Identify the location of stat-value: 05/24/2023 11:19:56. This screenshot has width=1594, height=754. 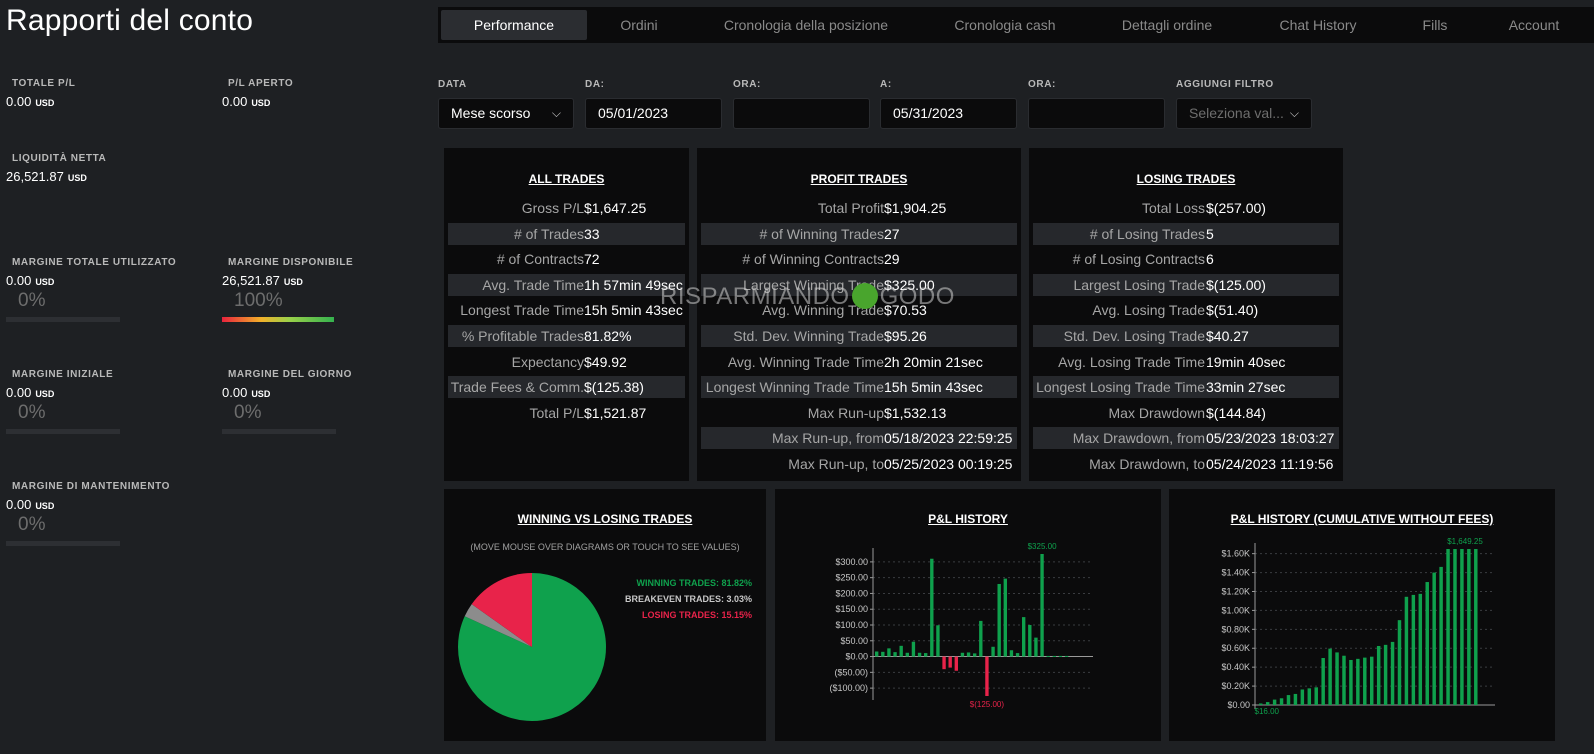
(1270, 464).